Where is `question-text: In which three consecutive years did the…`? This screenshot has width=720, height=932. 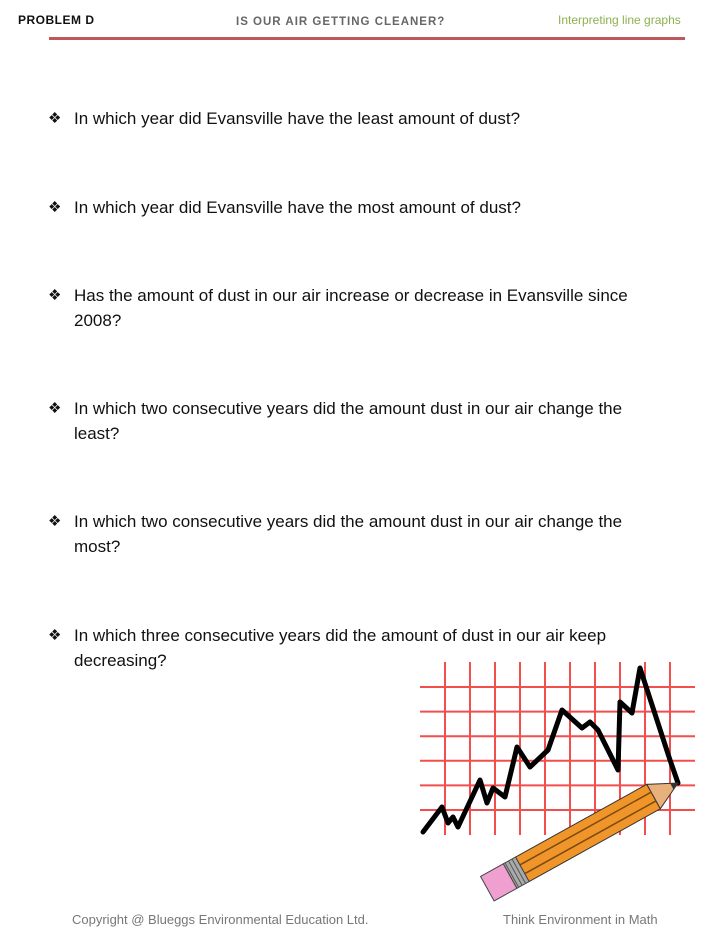
question-text: In which three consecutive years did the… is located at coordinates (340, 648).